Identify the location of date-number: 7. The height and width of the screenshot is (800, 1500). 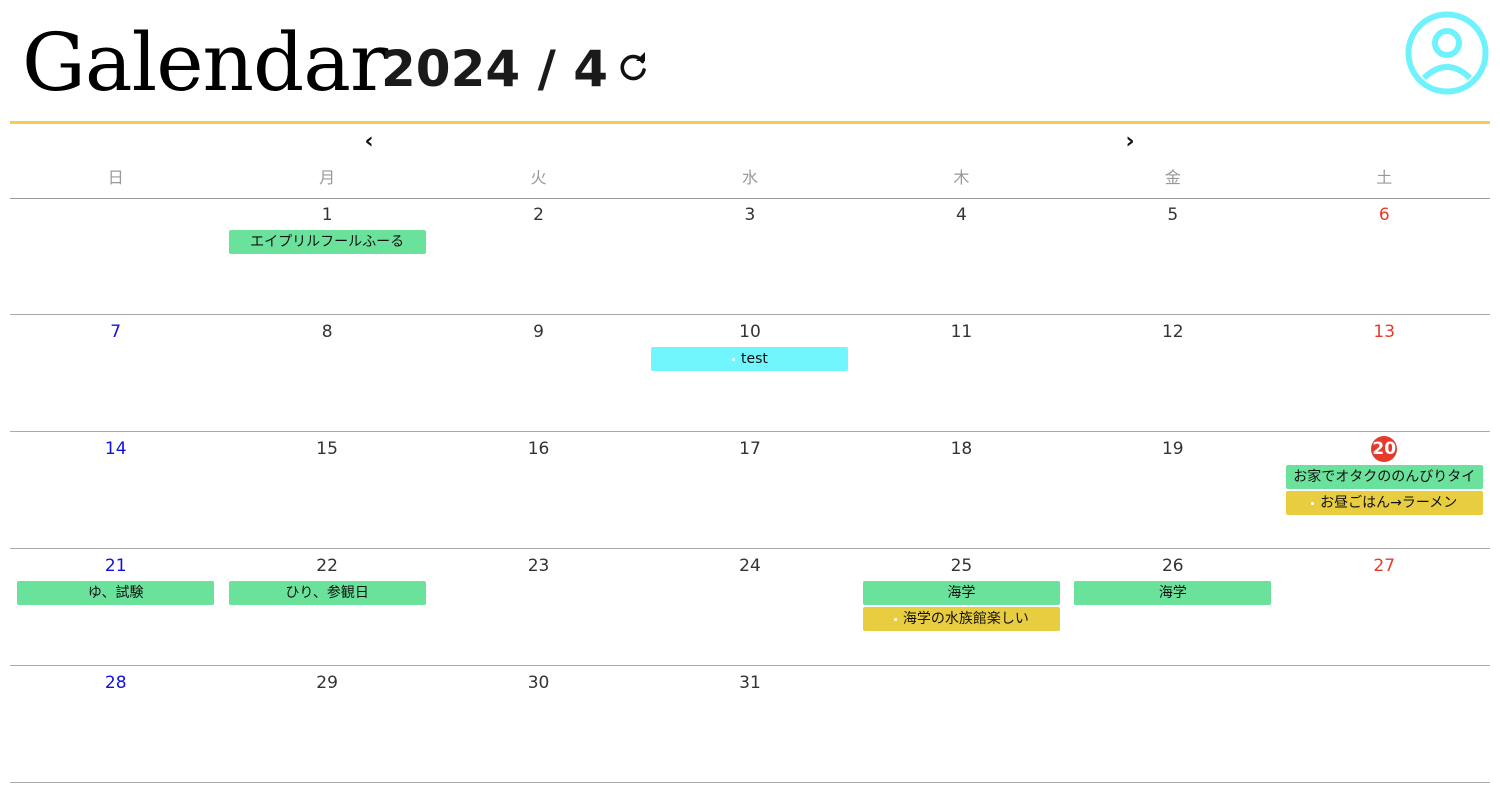
(116, 332).